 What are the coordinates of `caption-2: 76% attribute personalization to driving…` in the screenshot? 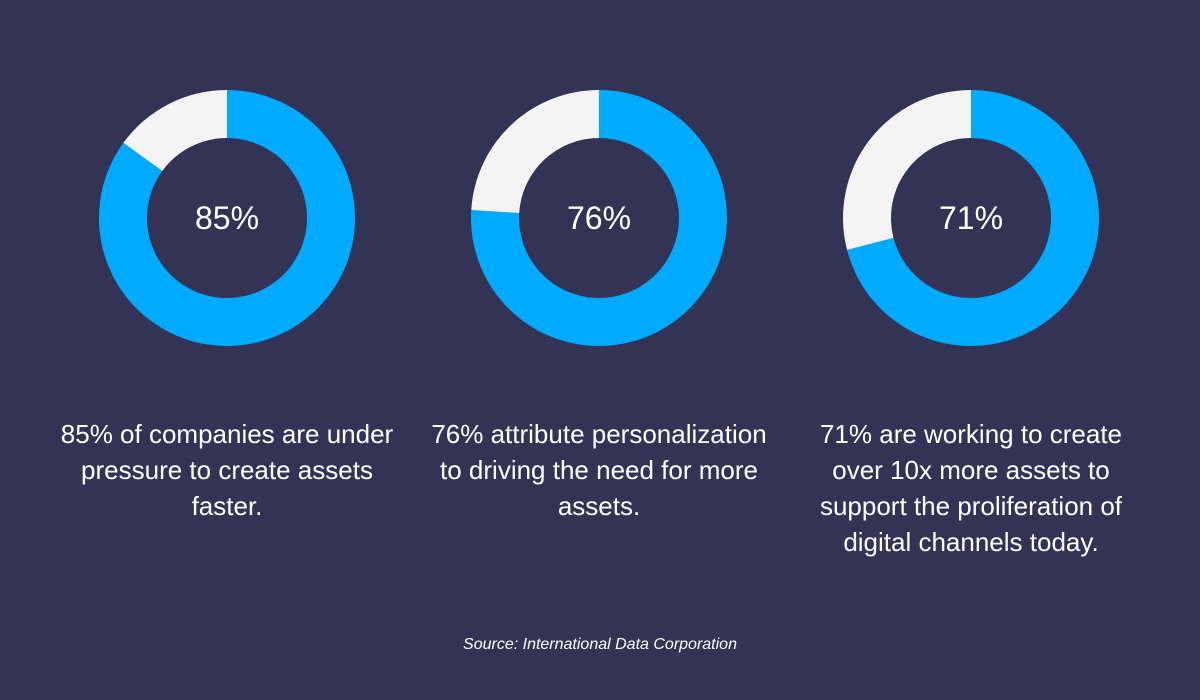 It's located at (599, 470).